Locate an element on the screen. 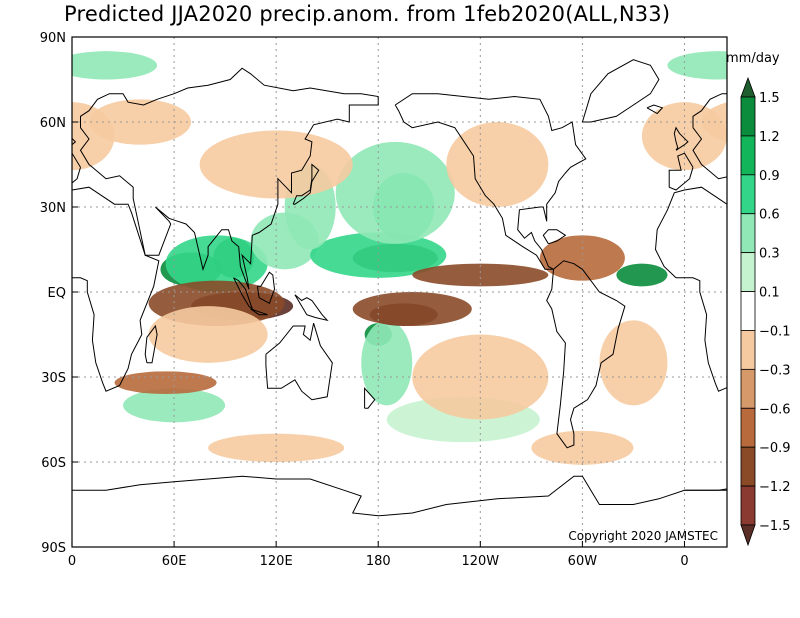 The width and height of the screenshot is (800, 618). colorbar-label: −0.1 is located at coordinates (775, 331).